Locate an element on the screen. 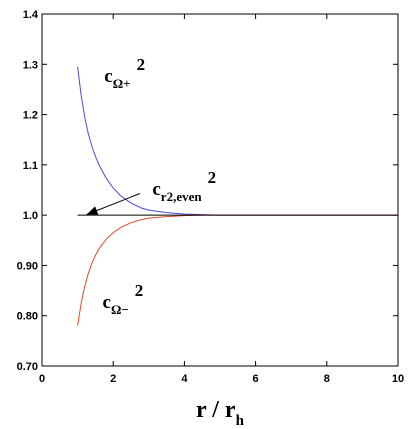  y-tick-label: 1.0 is located at coordinates (30, 216).